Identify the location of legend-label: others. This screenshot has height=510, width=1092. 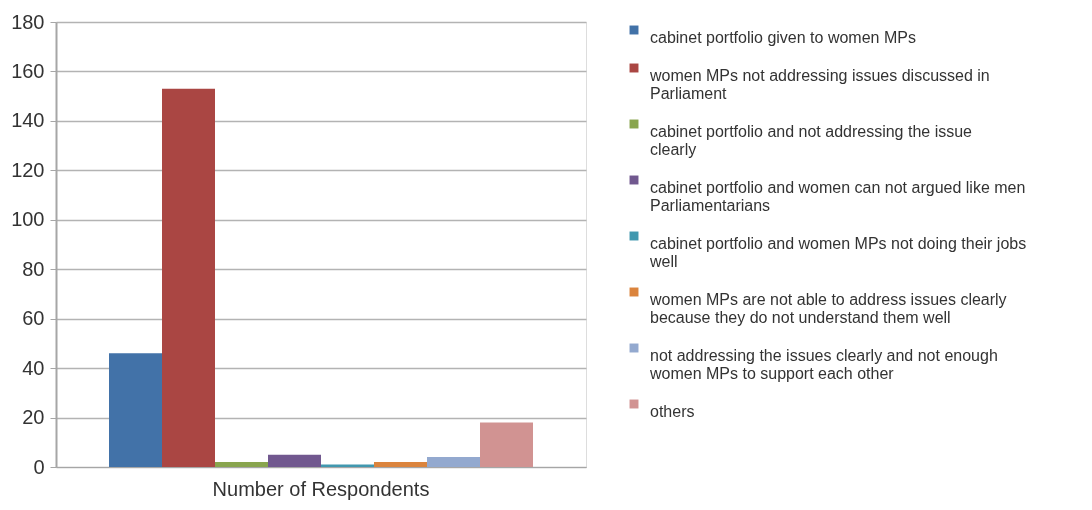
(672, 411).